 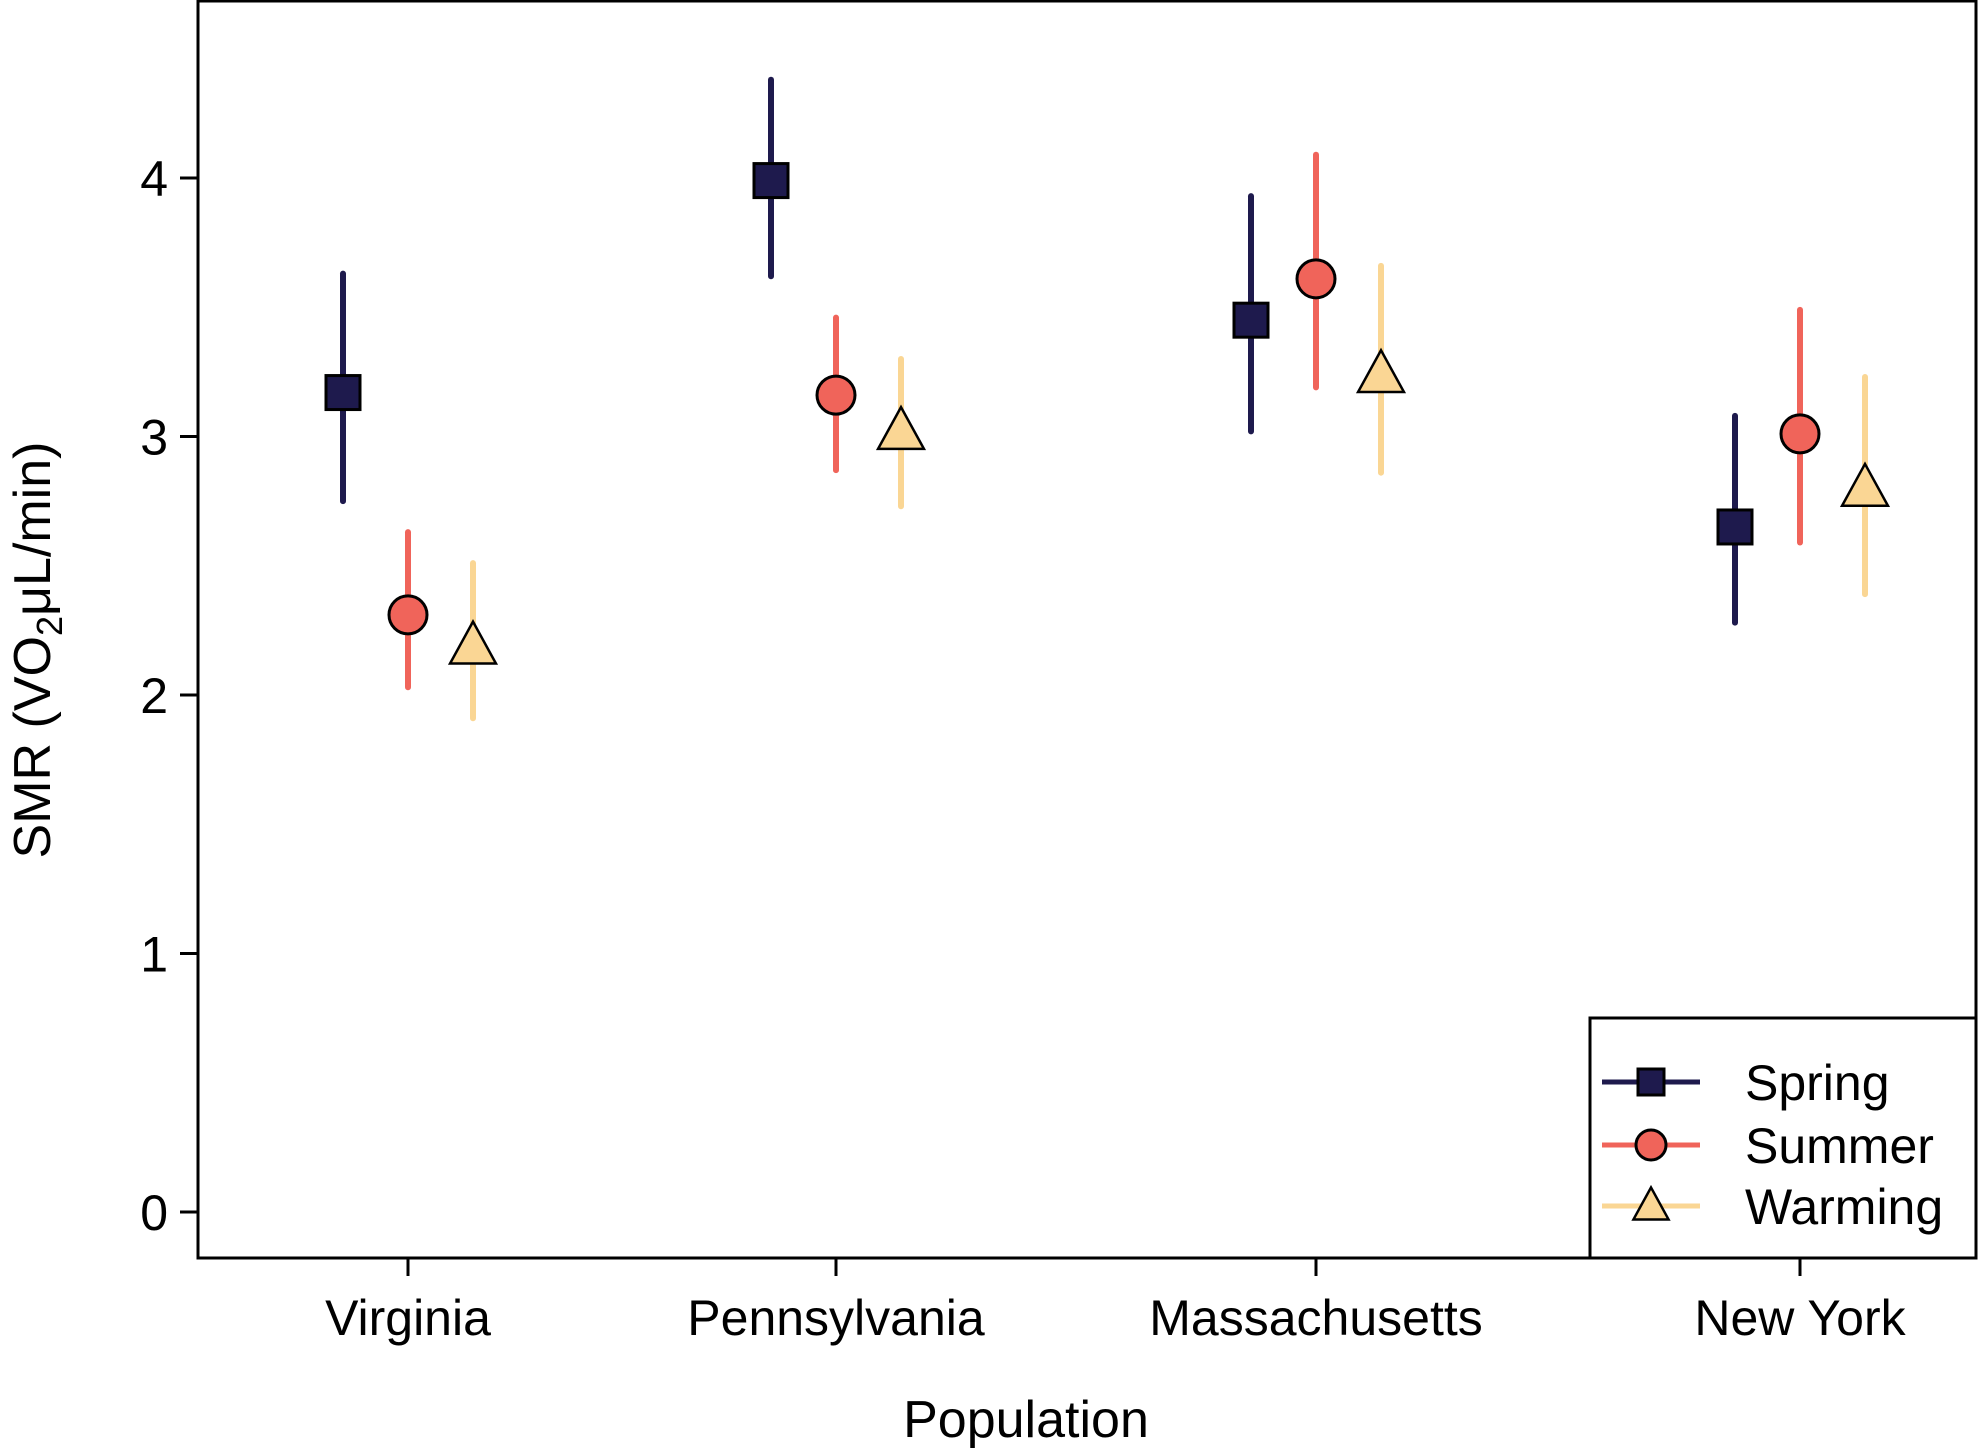 What do you see at coordinates (1800, 1318) in the screenshot?
I see `x-tick-label-3: New York` at bounding box center [1800, 1318].